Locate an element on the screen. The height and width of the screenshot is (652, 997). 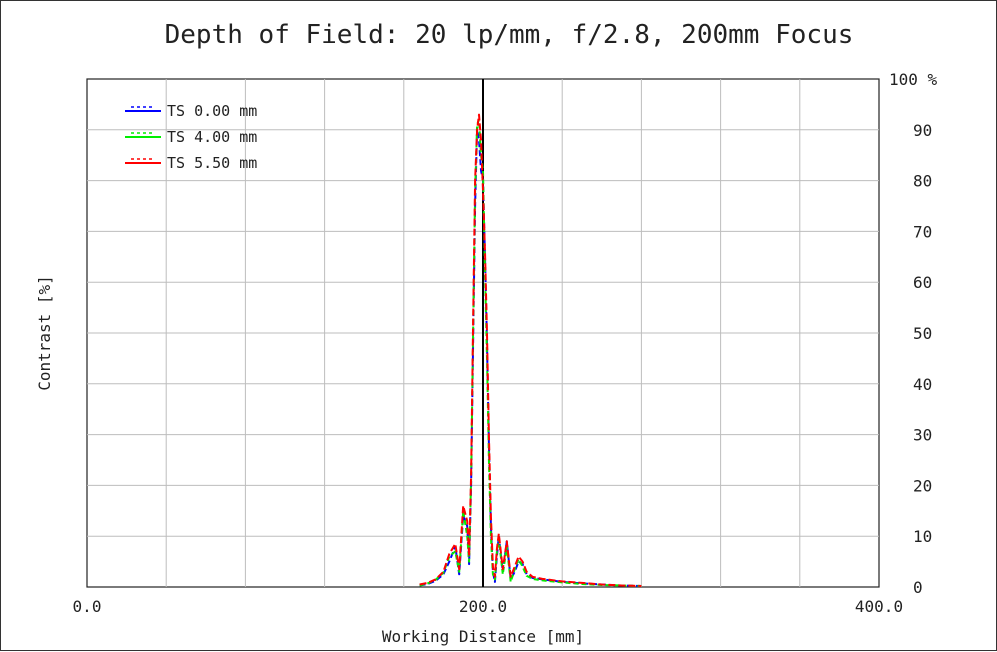
x-tick-label: 200.0 is located at coordinates (483, 606).